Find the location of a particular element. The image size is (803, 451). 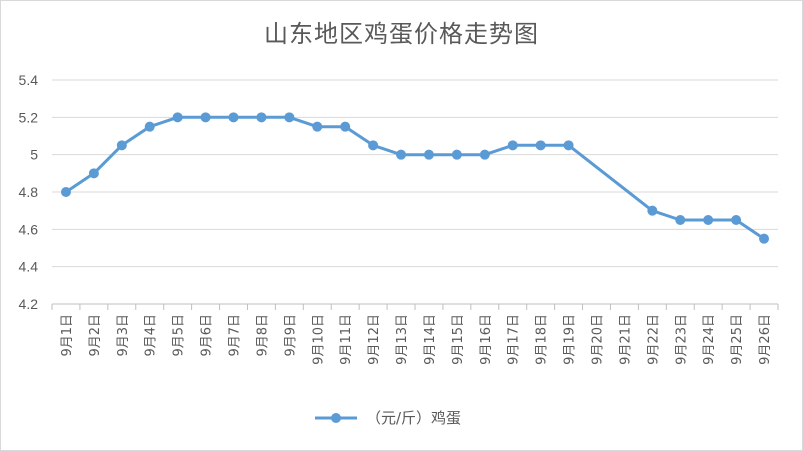

y-tick-label: 5.4 is located at coordinates (29, 80).